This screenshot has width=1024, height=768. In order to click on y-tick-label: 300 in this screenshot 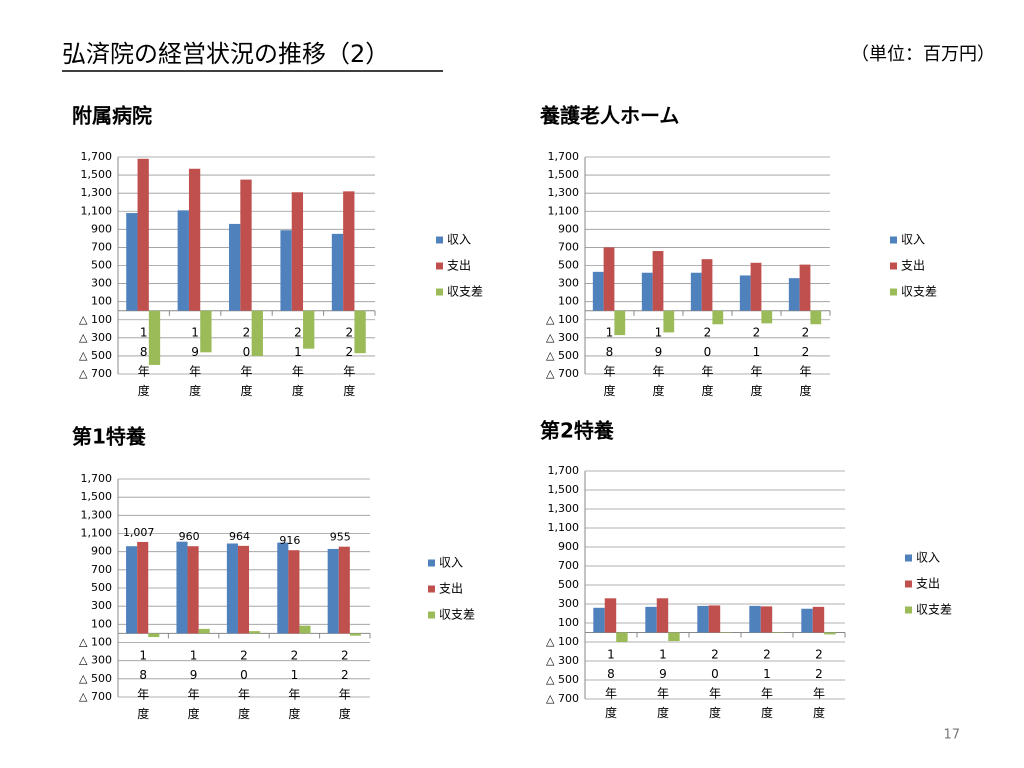, I will do `click(101, 283)`.